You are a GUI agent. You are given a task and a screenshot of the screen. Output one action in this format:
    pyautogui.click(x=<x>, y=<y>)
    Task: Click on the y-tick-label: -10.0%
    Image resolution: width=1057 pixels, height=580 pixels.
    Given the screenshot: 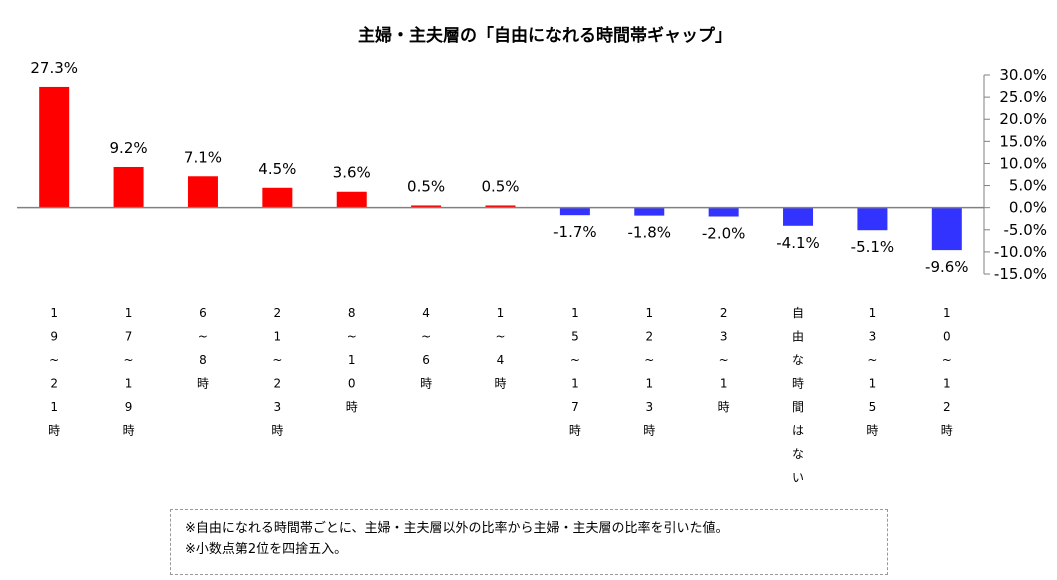 What is the action you would take?
    pyautogui.click(x=1020, y=252)
    